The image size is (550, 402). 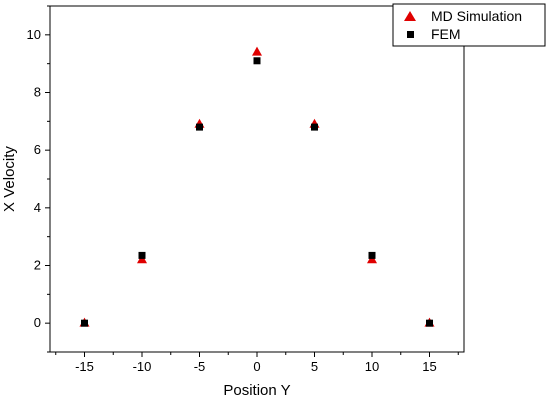 What do you see at coordinates (314, 366) in the screenshot?
I see `x-tick-label: 5` at bounding box center [314, 366].